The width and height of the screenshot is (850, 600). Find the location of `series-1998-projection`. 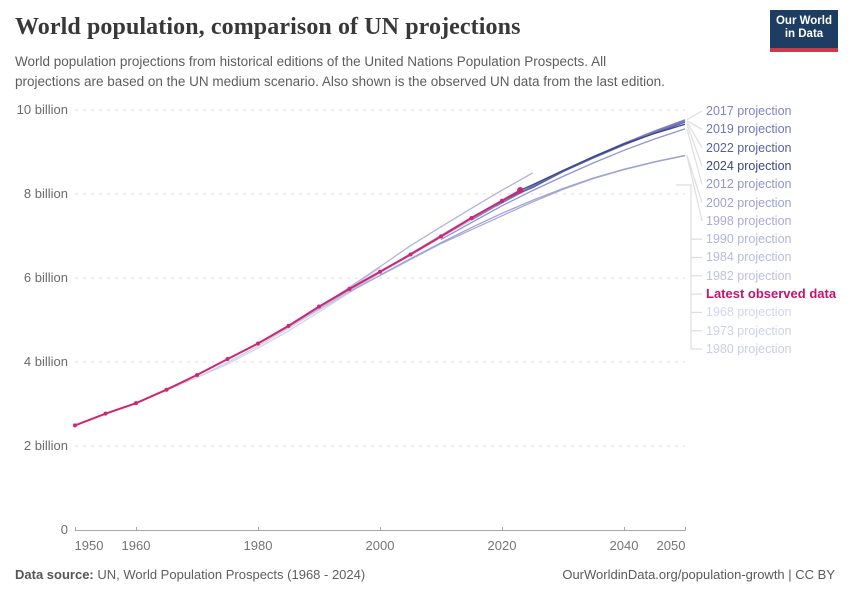

series-1998-projection is located at coordinates (517, 224).